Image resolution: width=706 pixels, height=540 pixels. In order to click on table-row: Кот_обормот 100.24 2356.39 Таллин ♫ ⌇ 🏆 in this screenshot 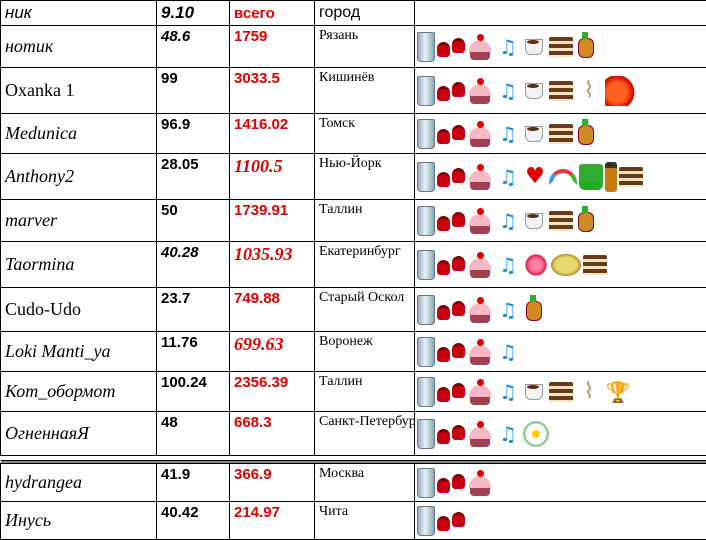, I will do `click(353, 391)`.